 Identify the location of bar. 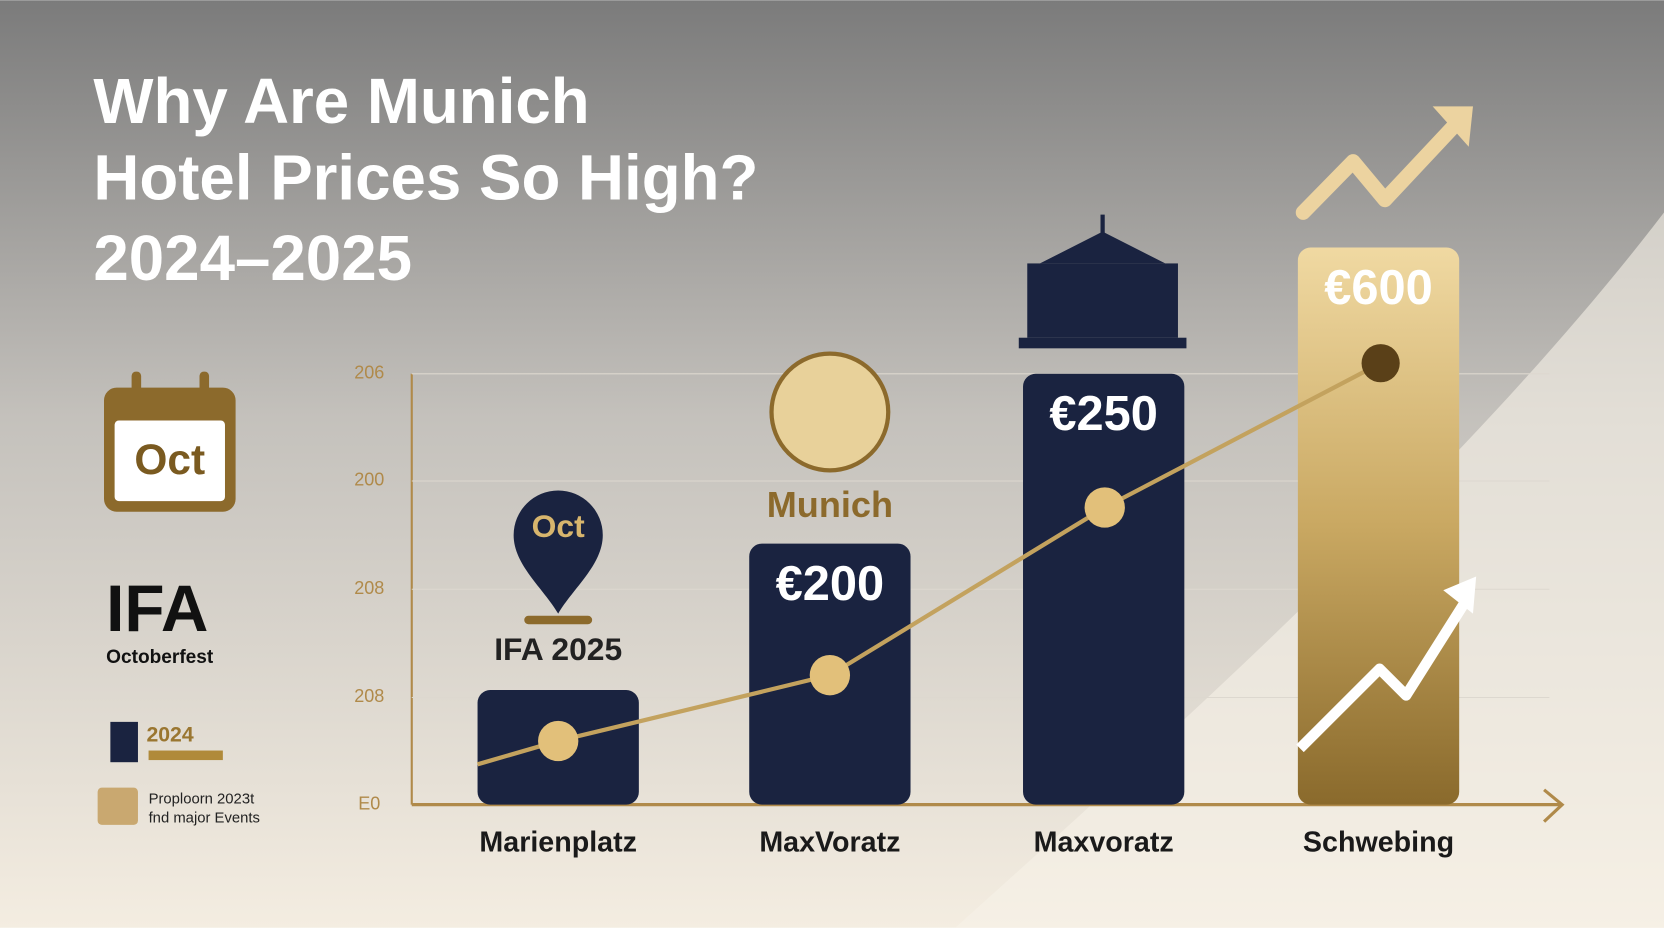
(1104, 589).